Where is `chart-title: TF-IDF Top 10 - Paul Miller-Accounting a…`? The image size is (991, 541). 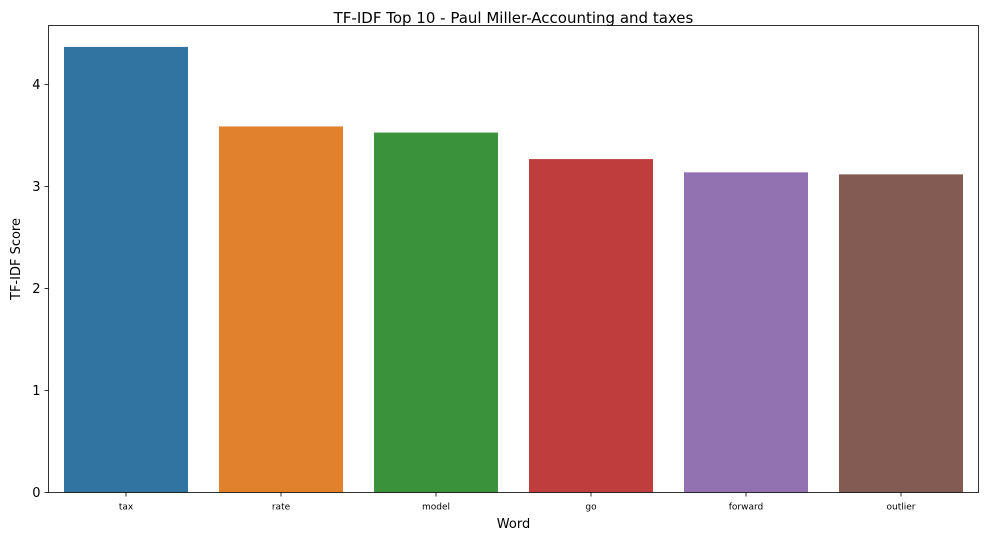 chart-title: TF-IDF Top 10 - Paul Miller-Accounting a… is located at coordinates (513, 18).